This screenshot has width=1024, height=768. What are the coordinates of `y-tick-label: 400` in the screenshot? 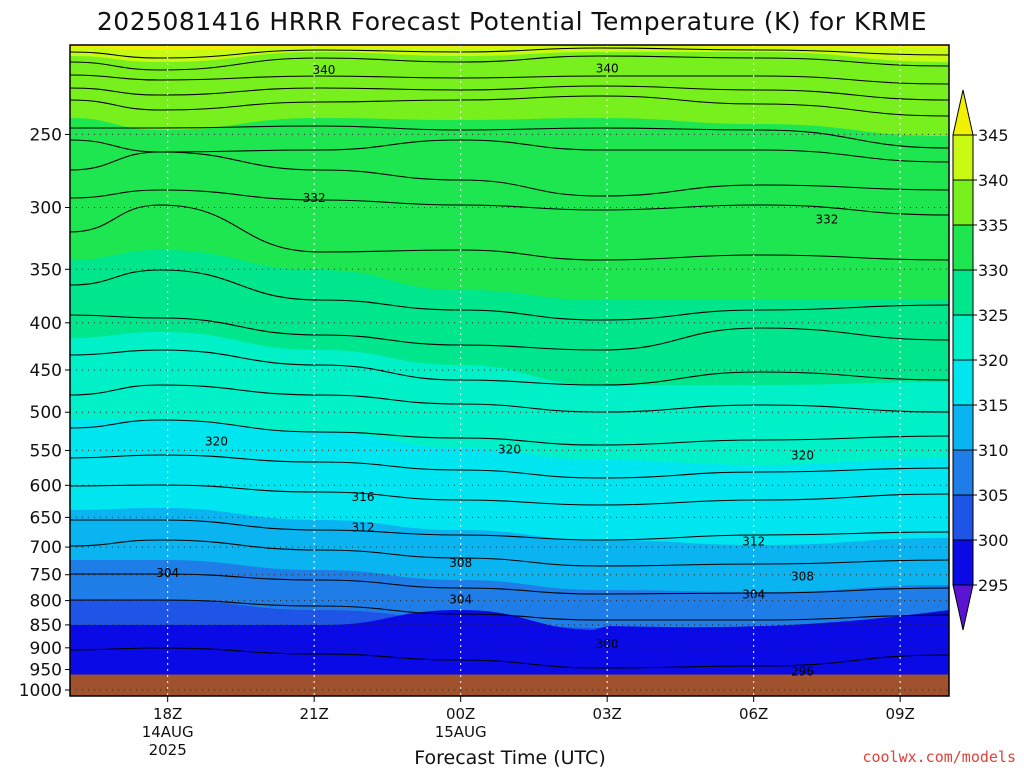 It's located at (46, 324).